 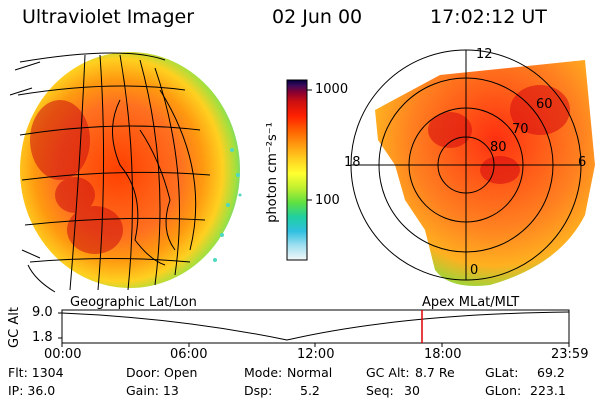 I want to click on flight-number: Flt: 1304, so click(x=36, y=372).